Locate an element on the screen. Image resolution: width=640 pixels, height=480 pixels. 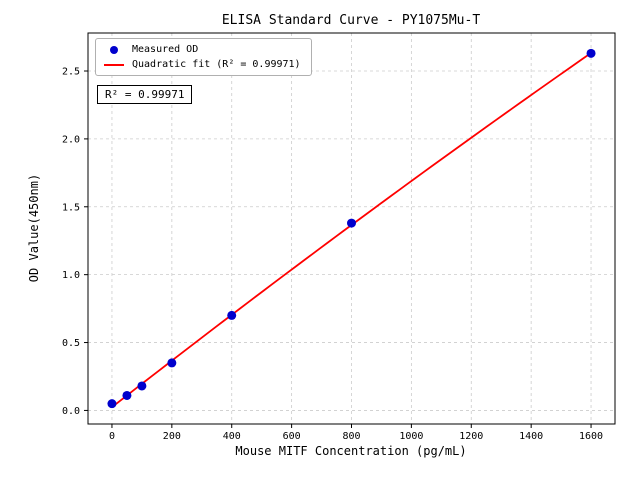
legend-item-quadratic-fit: Quadratic fit (R² = 0.99971) is located at coordinates (202, 64).